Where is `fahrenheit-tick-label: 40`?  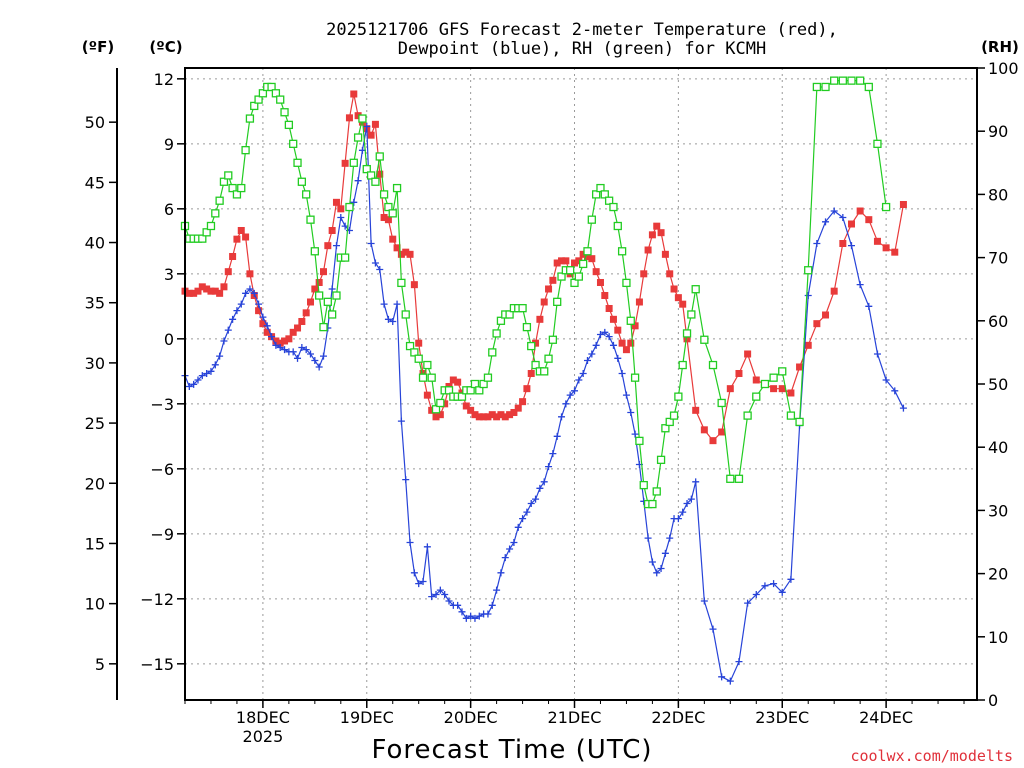
fahrenheit-tick-label: 40 is located at coordinates (95, 243).